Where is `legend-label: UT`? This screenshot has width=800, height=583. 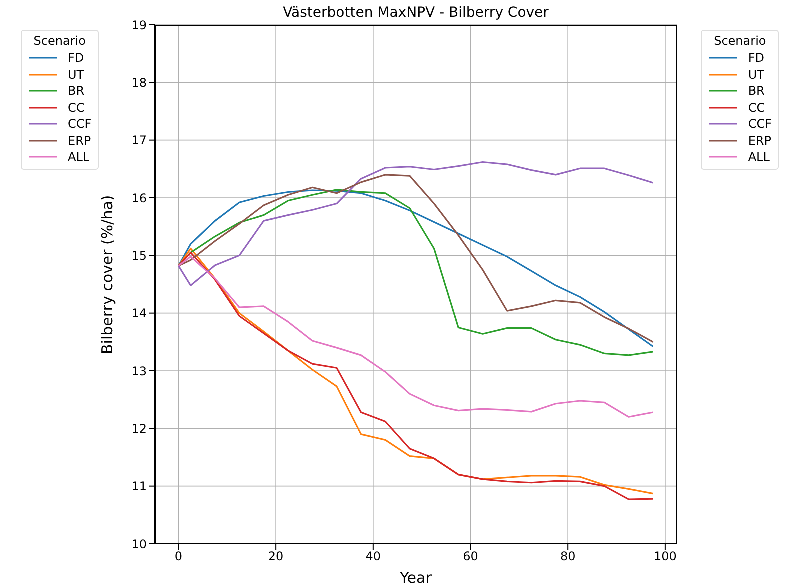 legend-label: UT is located at coordinates (76, 75).